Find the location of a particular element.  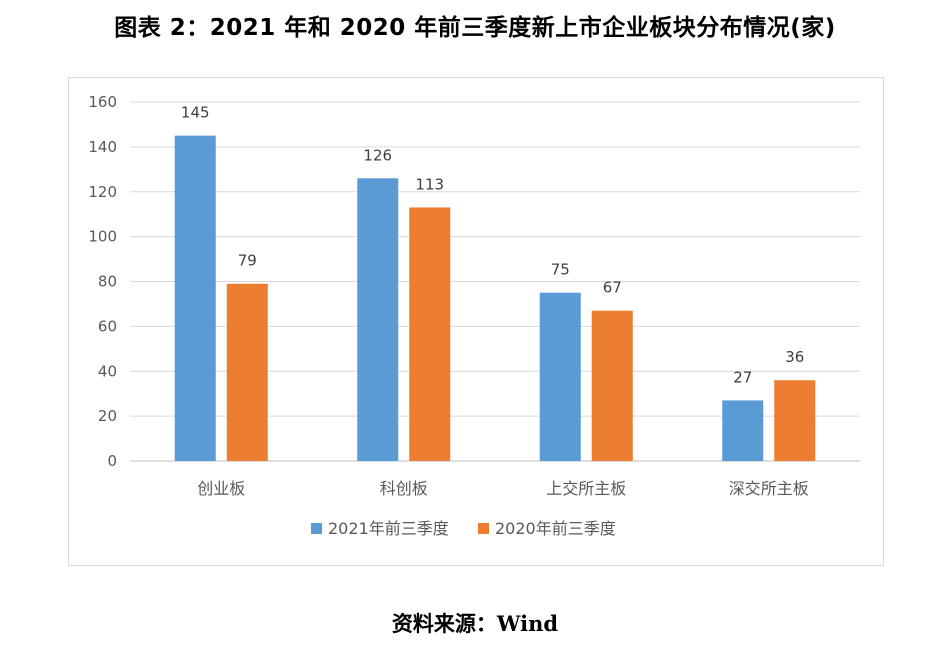

x-category-label: 科创板 is located at coordinates (404, 488).